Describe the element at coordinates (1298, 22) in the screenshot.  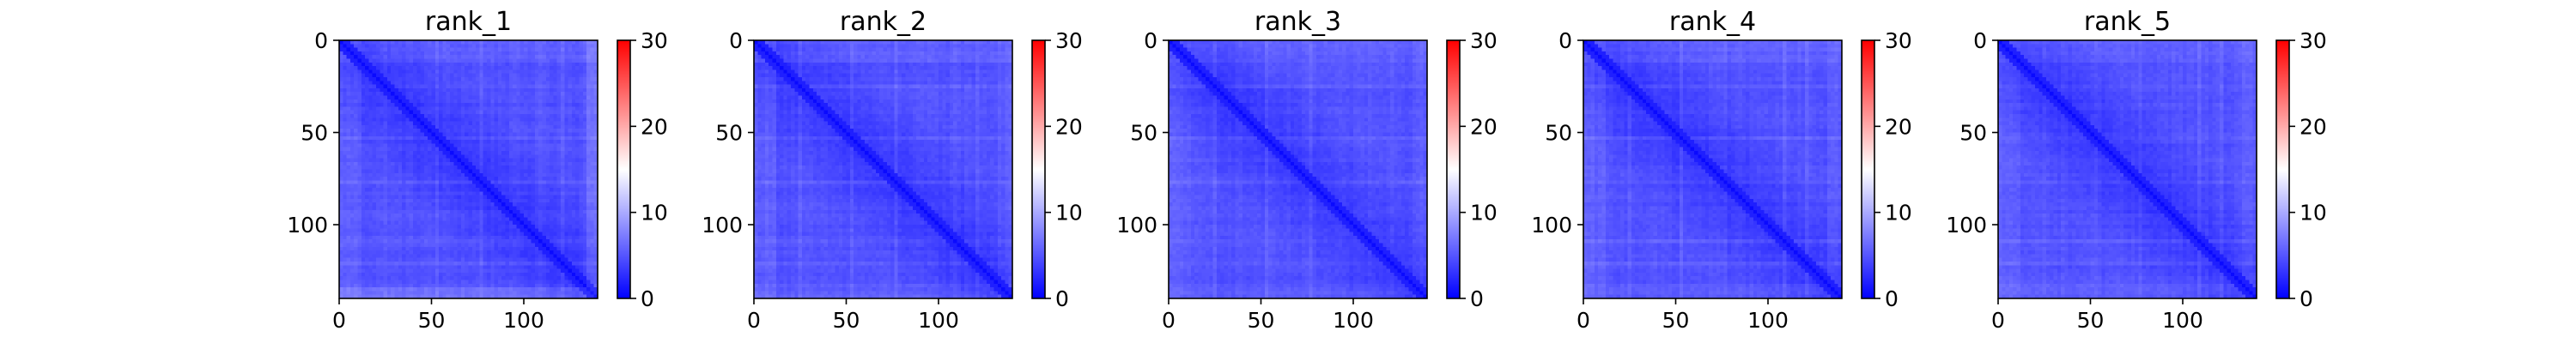
I see `panel-title: rank_3` at that location.